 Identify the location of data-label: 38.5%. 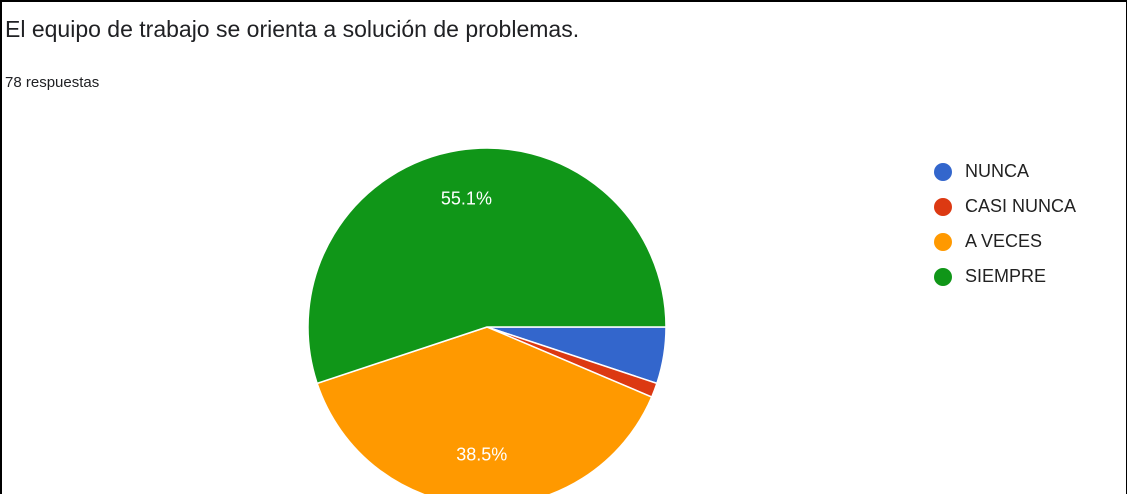
(481, 455).